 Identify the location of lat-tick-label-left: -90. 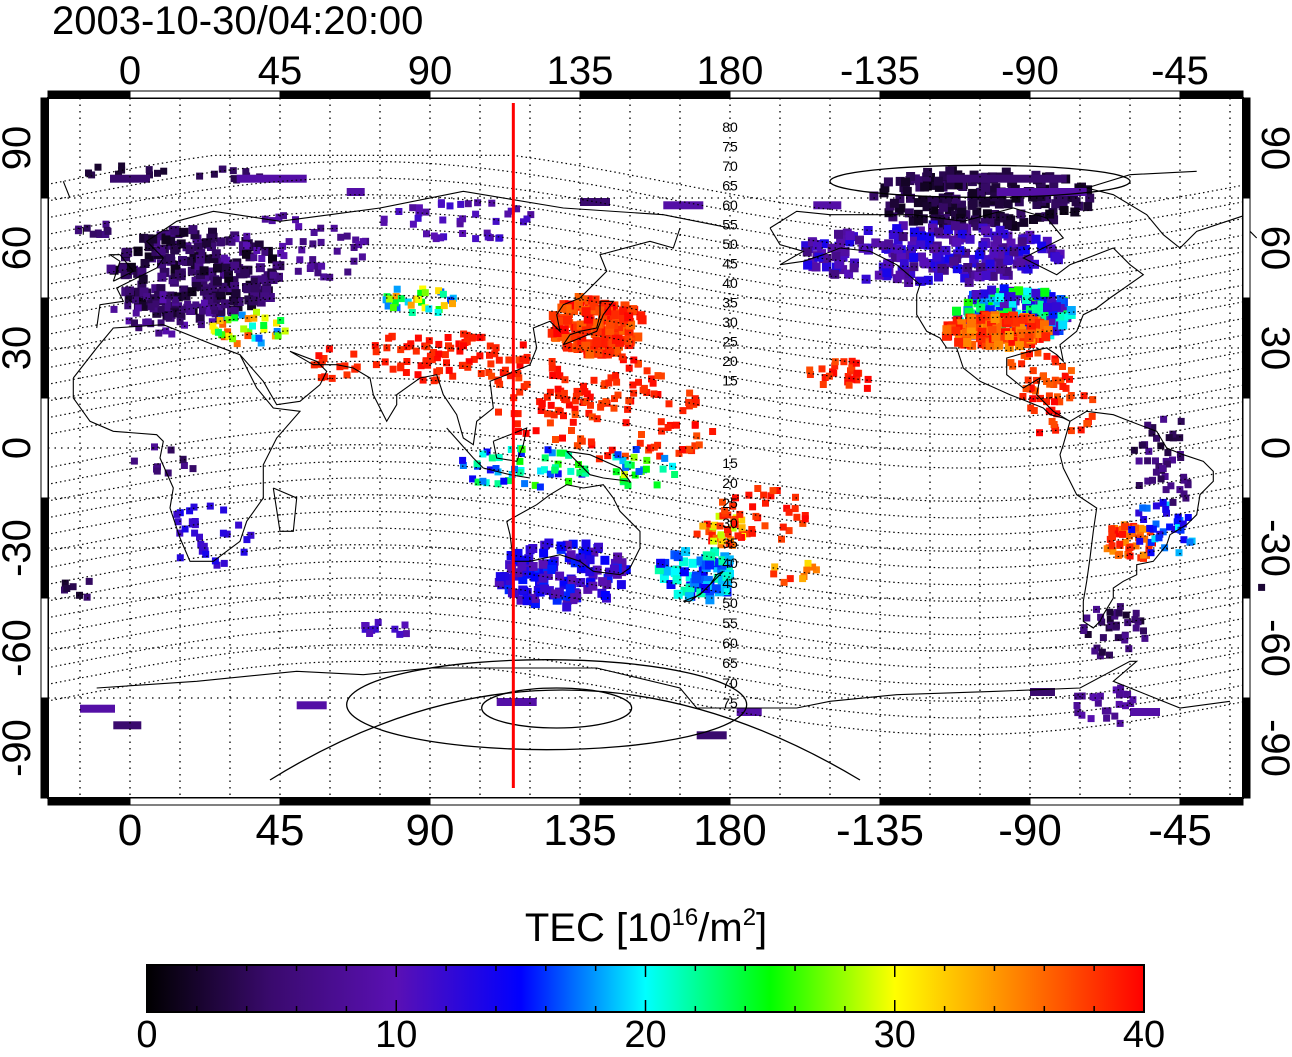
(19, 748).